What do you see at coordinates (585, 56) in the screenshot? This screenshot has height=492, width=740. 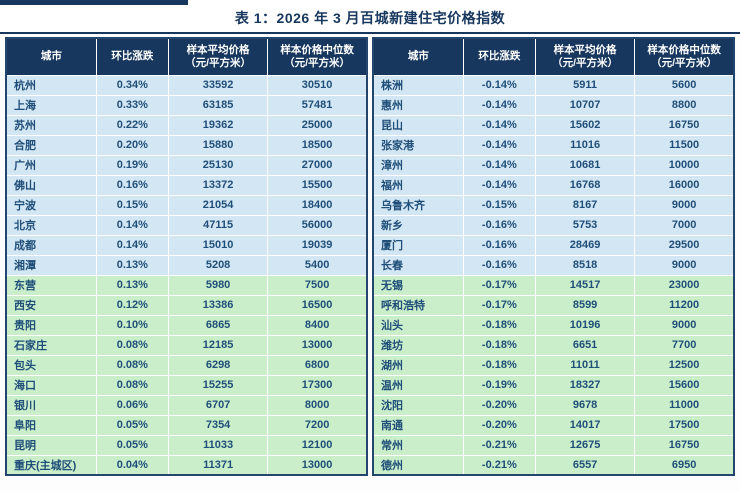 I see `col-header-avg-price: 样本平均价格 （元/平方米）` at bounding box center [585, 56].